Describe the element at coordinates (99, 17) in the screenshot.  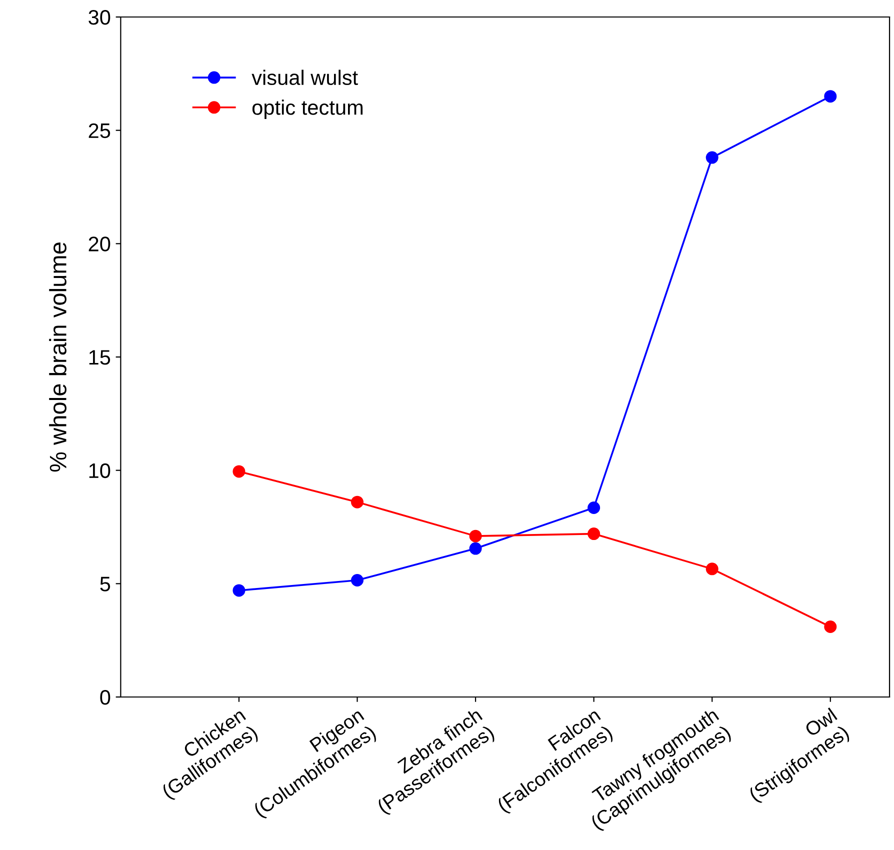
I see `y-tick-label: 30` at that location.